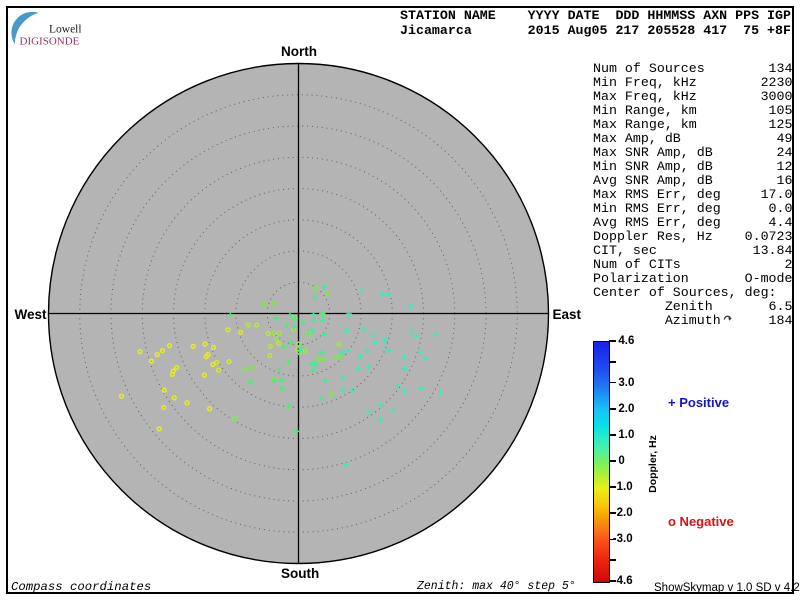 This screenshot has width=800, height=600. I want to click on svg-text: Lowell, so click(65, 30).